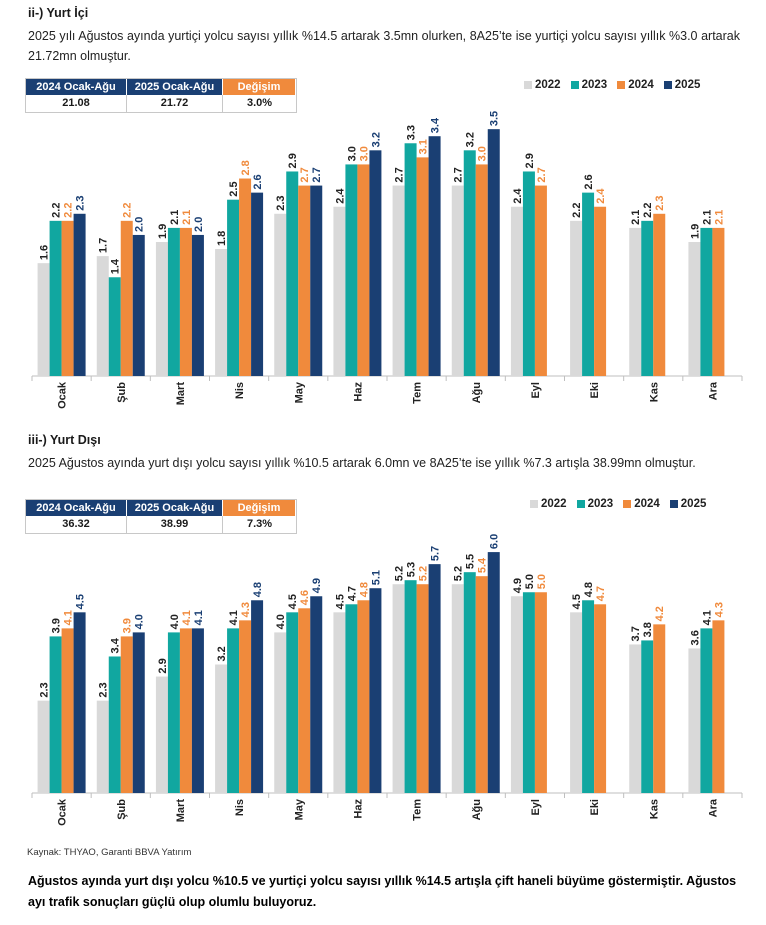 The width and height of the screenshot is (766, 925). What do you see at coordinates (412, 569) in the screenshot?
I see `data-label-2023-Tem: 5.3` at bounding box center [412, 569].